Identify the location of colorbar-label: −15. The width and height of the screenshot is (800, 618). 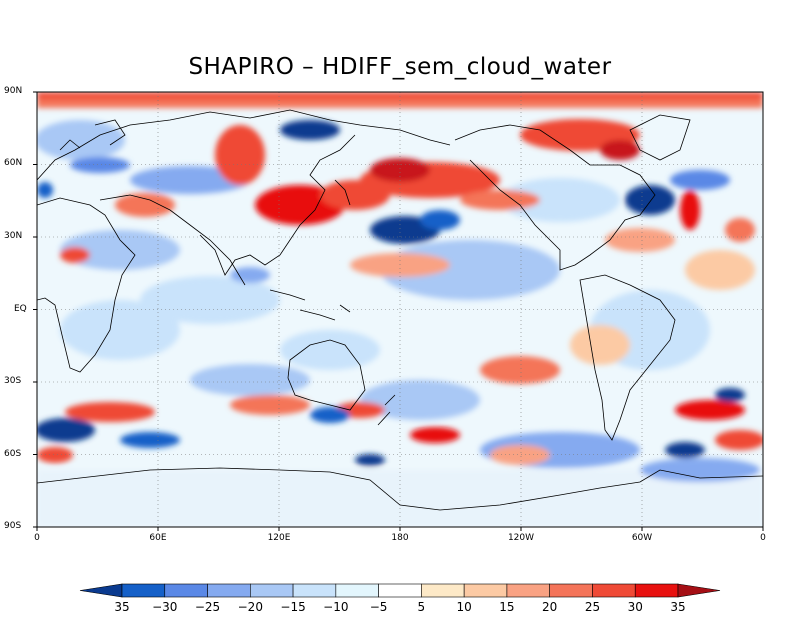
(293, 607).